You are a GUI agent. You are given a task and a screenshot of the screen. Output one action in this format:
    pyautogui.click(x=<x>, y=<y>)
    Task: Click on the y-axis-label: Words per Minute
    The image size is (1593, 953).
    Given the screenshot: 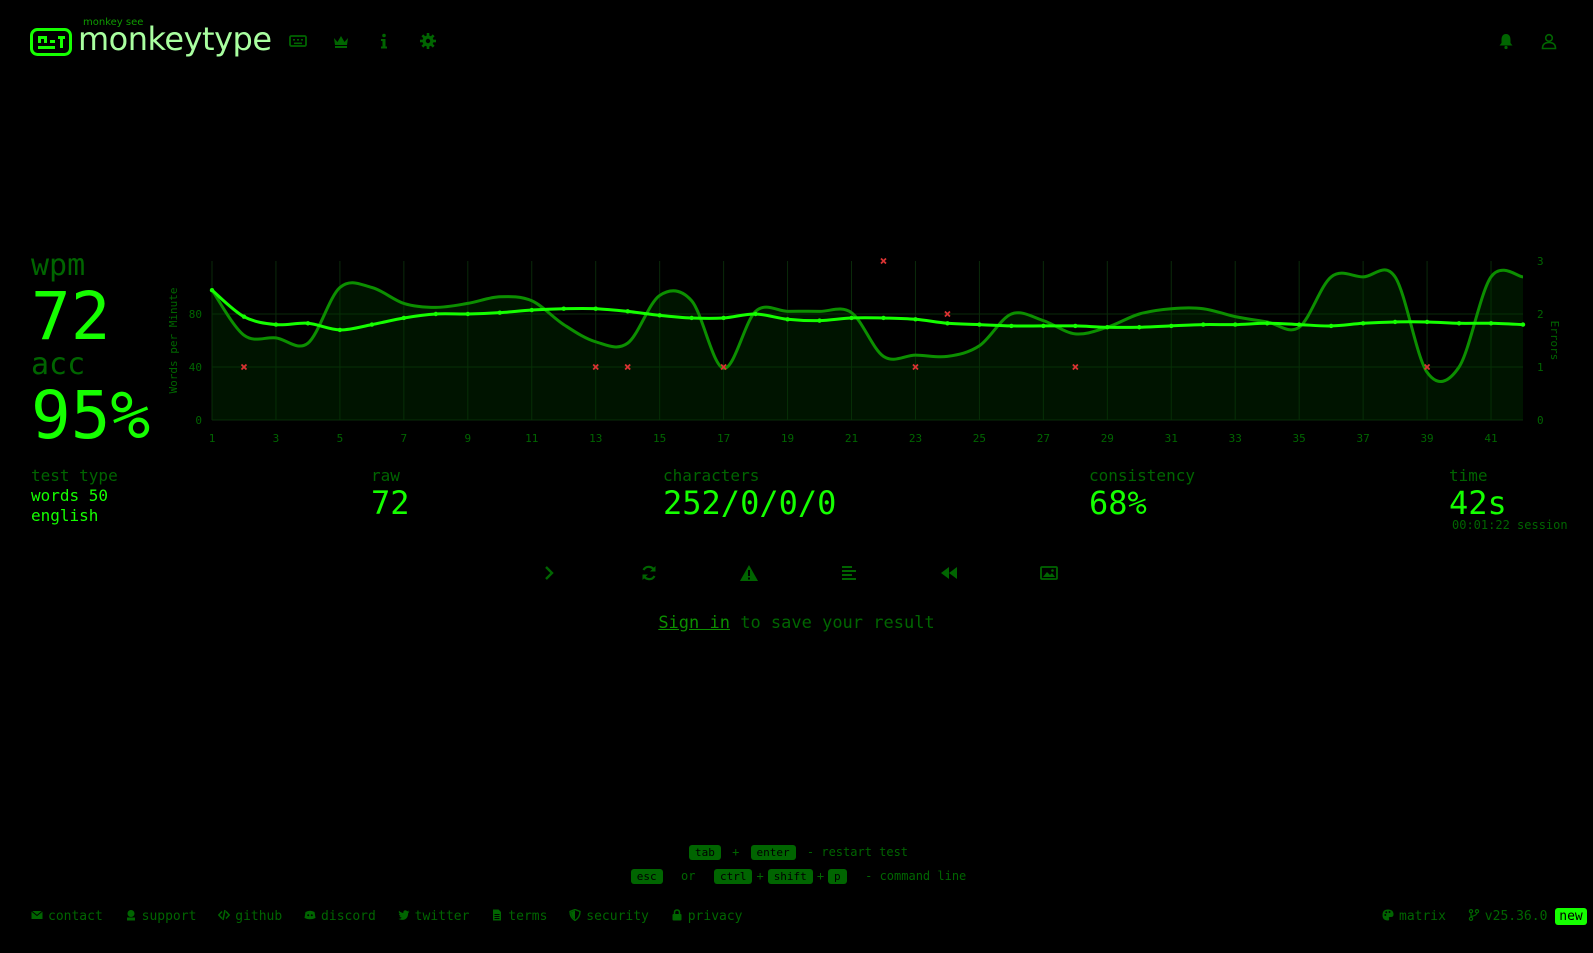 What is the action you would take?
    pyautogui.click(x=173, y=341)
    